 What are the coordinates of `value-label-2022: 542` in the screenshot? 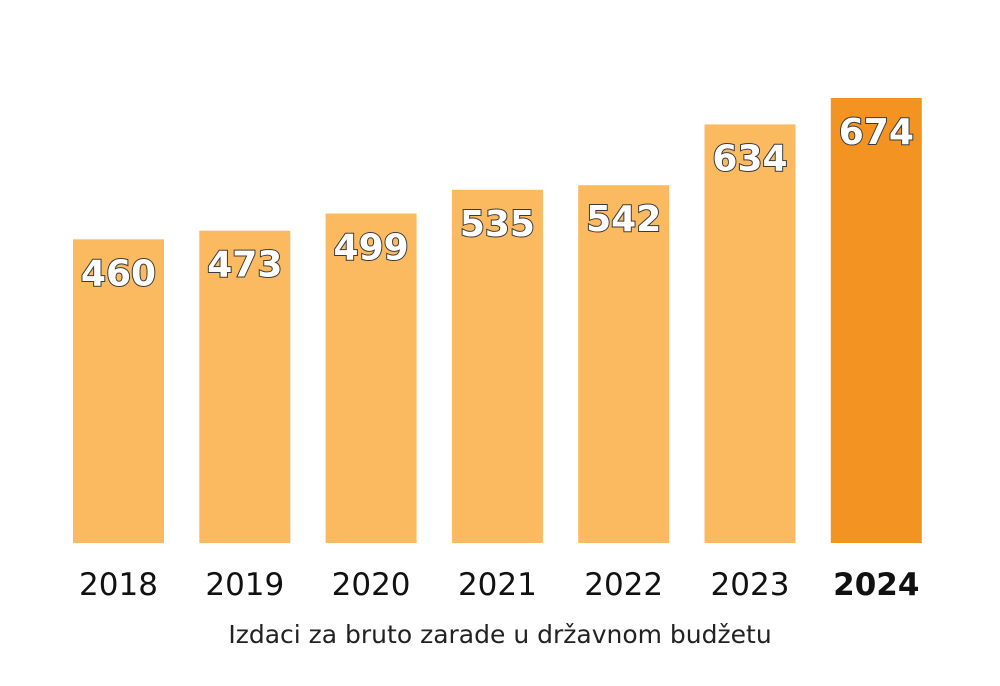 It's located at (623, 219).